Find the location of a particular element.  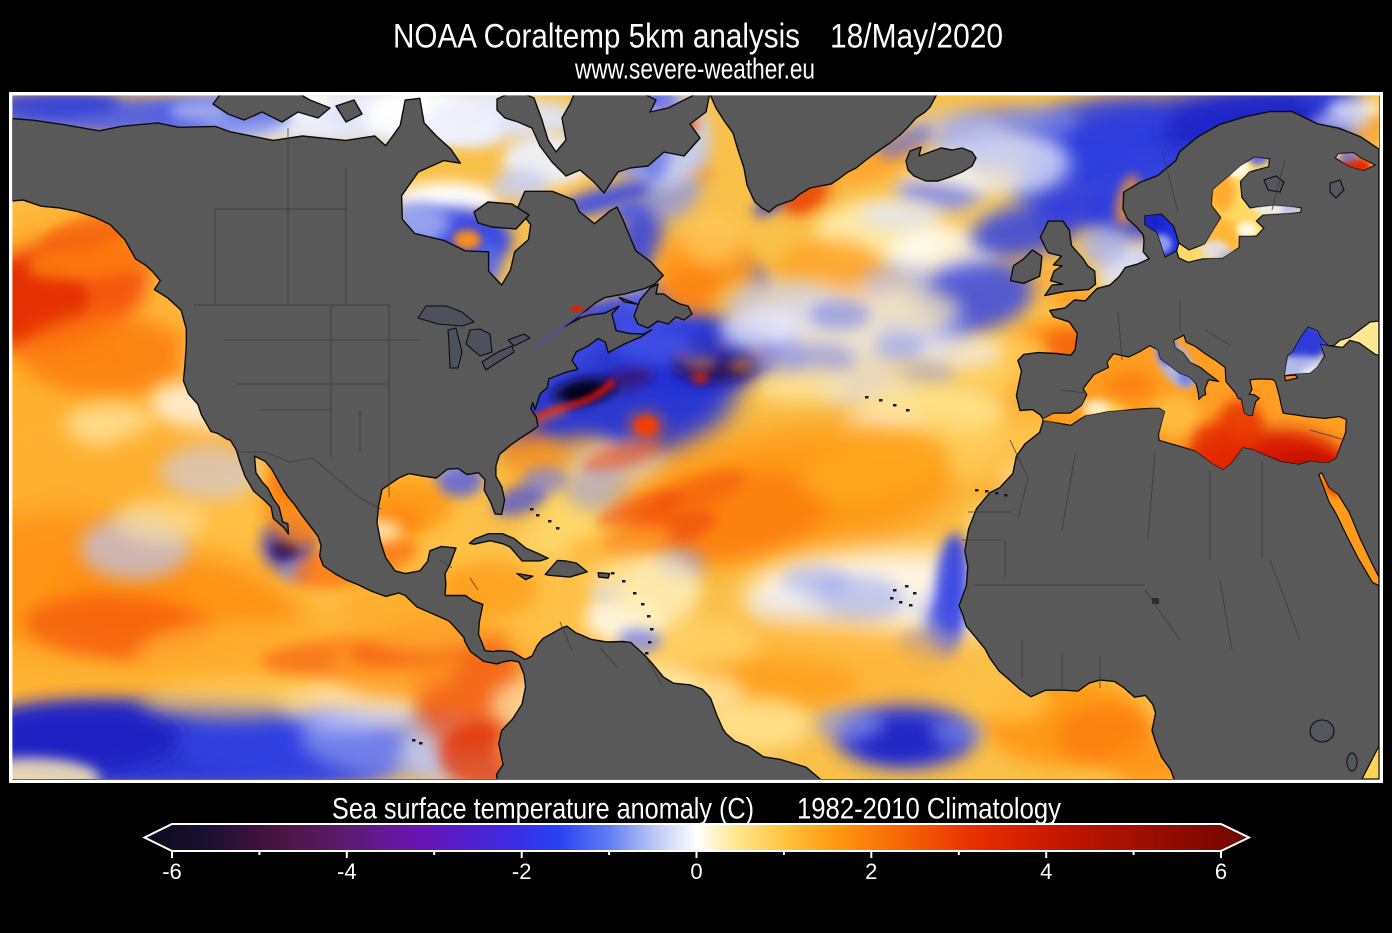

svg-text: www.severe-weather.eu is located at coordinates (694, 70).